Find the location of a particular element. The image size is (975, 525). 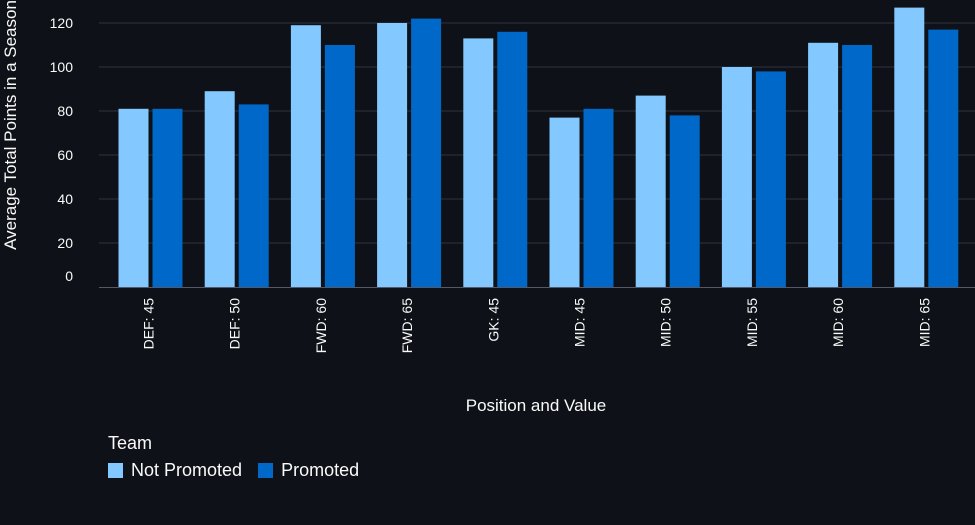

legend: Team Not Promoted Promoted is located at coordinates (233, 457).